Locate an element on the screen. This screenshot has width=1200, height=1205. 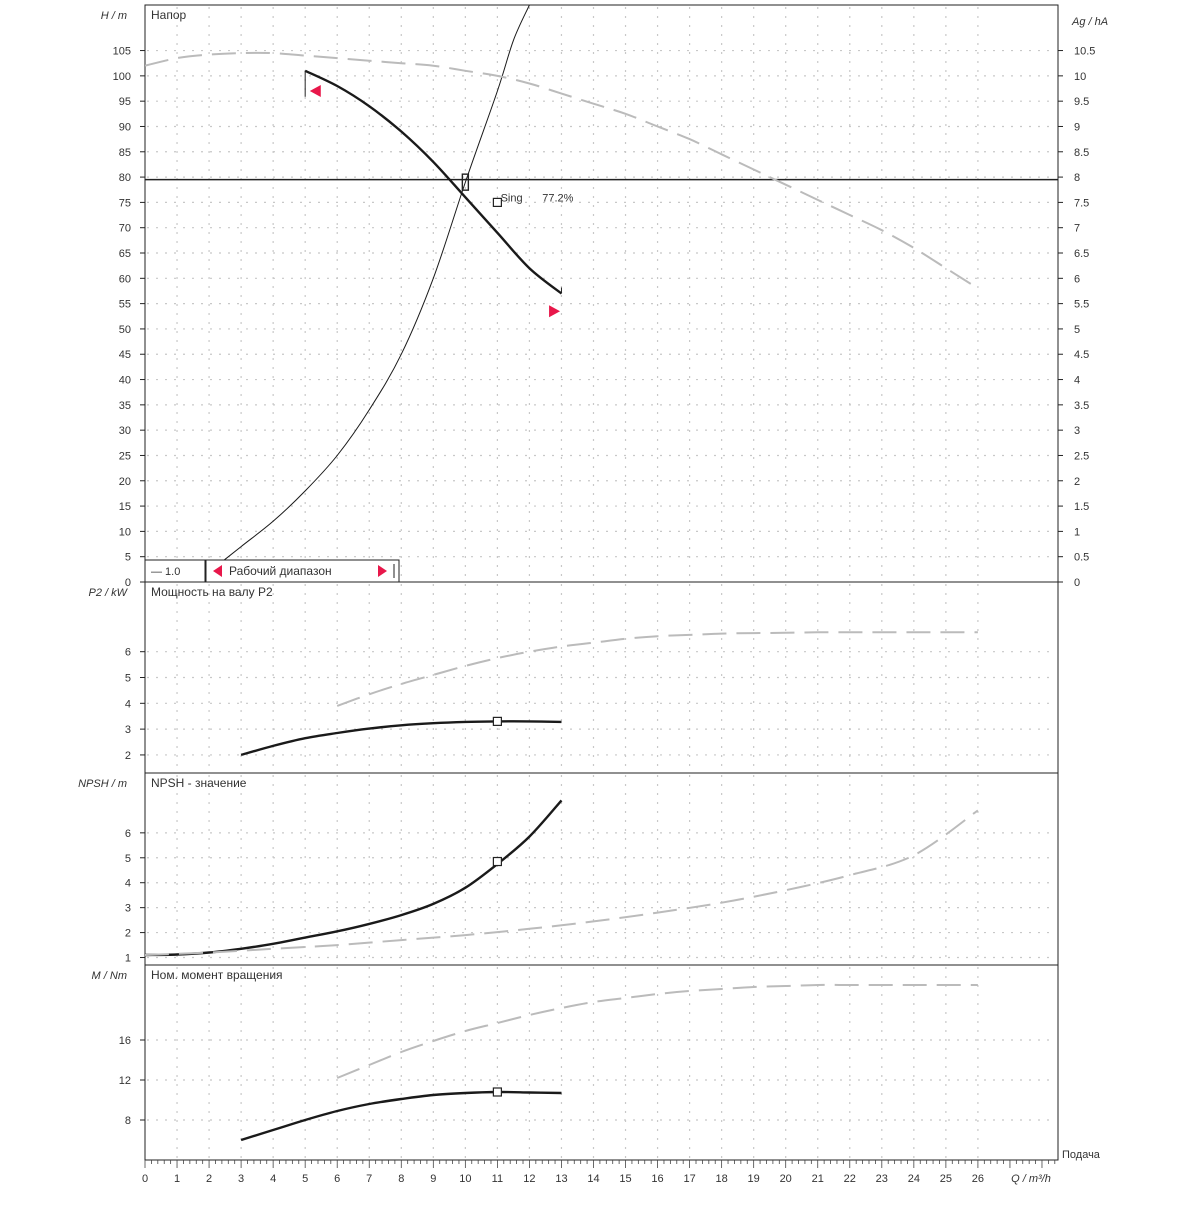
x-tick-label: 14 is located at coordinates (593, 1179).